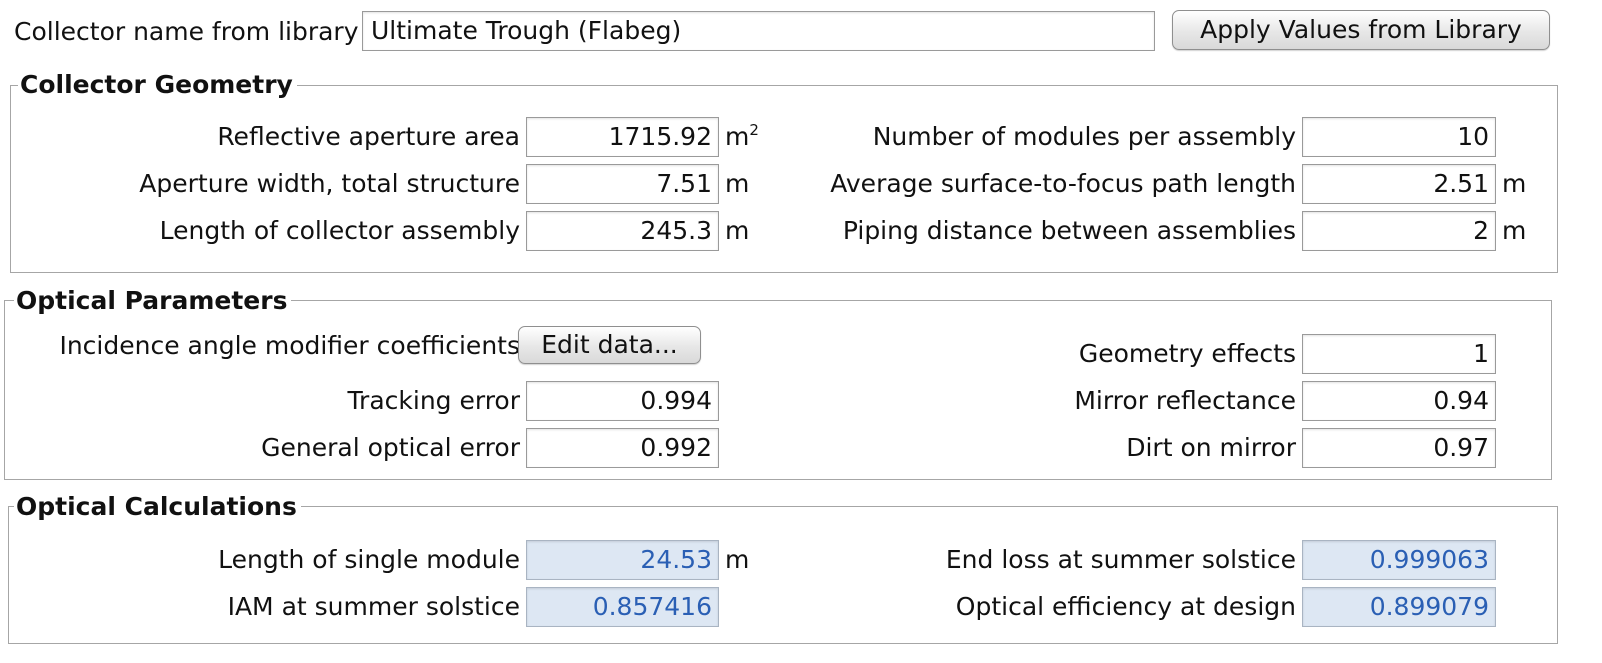 This screenshot has height=663, width=1602. Describe the element at coordinates (1399, 354) in the screenshot. I see `geometry-effects-field: 1` at that location.